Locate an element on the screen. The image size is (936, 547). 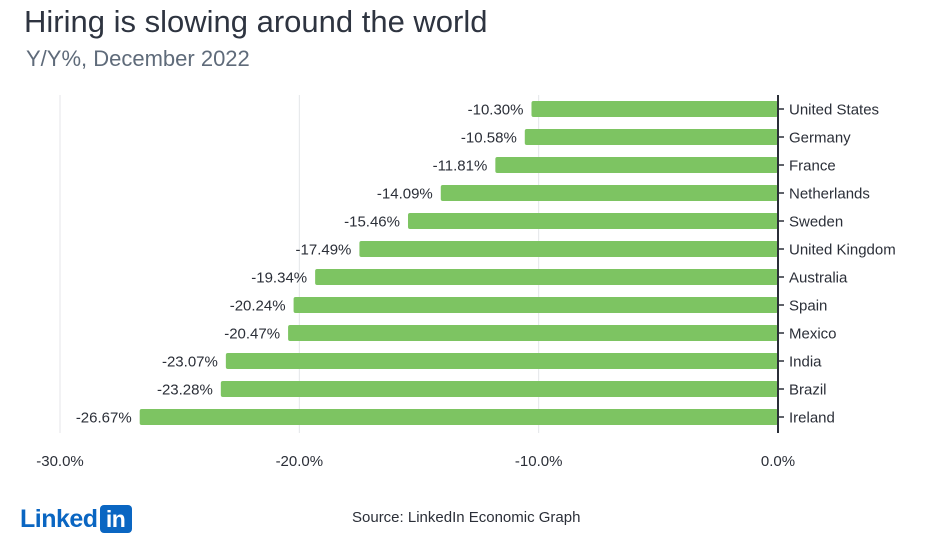
category-label: Netherlands is located at coordinates (829, 194).